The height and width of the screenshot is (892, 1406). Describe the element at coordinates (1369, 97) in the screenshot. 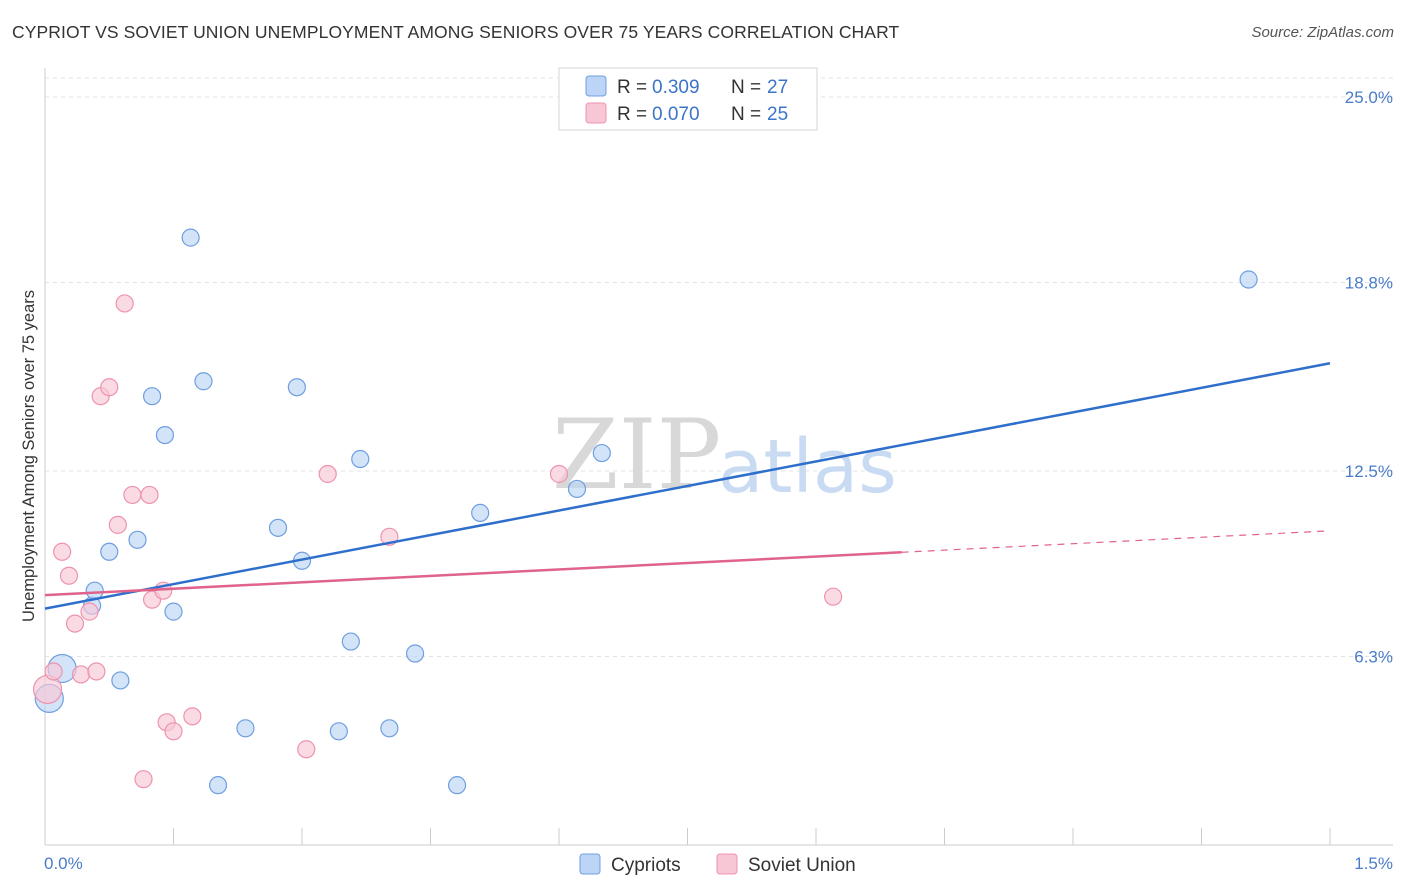

I see `y-tick-label-3: 25.0%` at that location.